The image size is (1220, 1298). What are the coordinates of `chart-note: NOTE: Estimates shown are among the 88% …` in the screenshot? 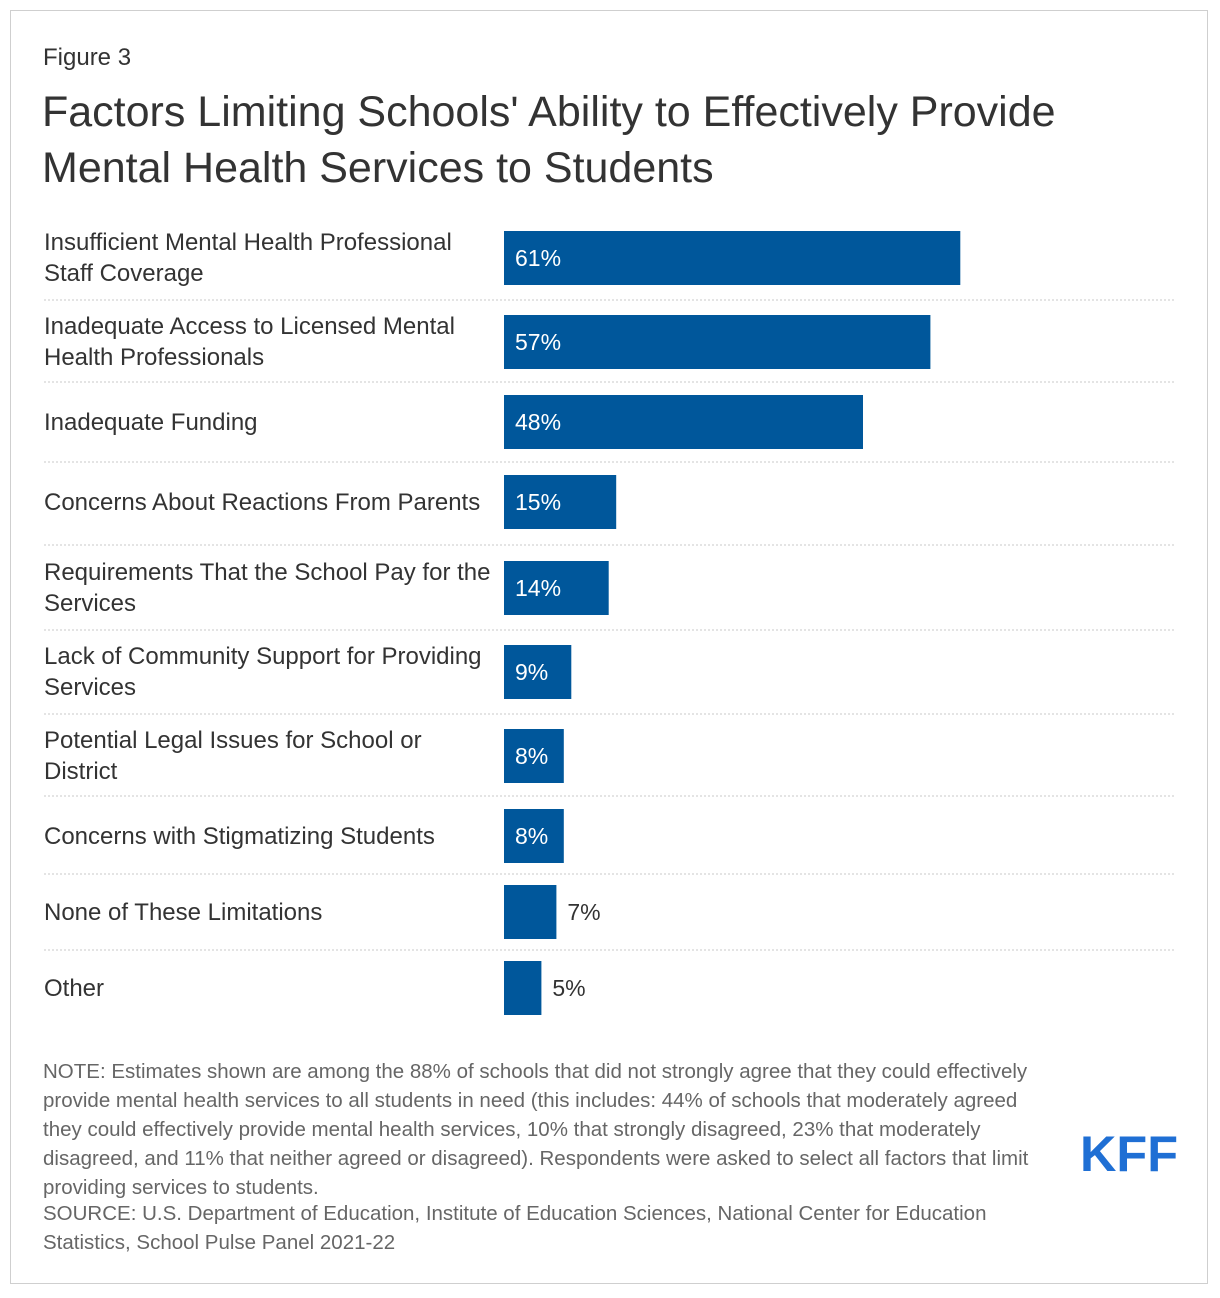 It's located at (536, 1129).